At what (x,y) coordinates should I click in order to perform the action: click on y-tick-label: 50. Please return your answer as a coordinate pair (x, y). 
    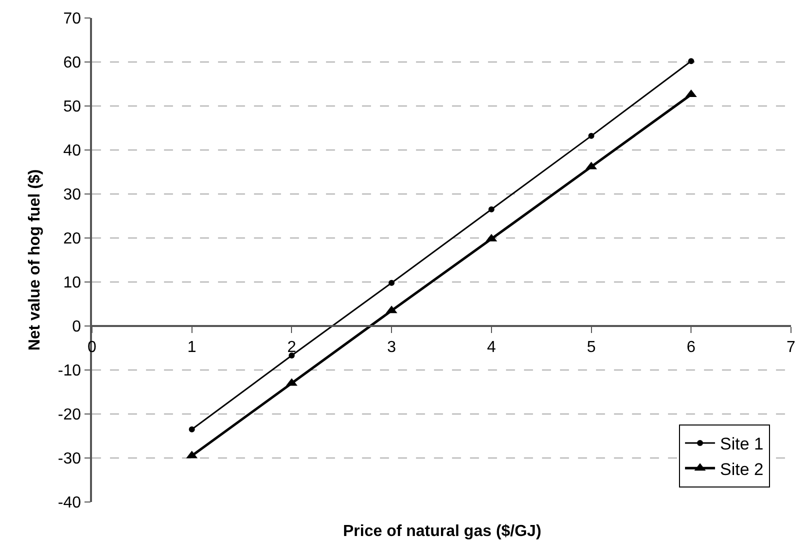
    Looking at the image, I should click on (72, 107).